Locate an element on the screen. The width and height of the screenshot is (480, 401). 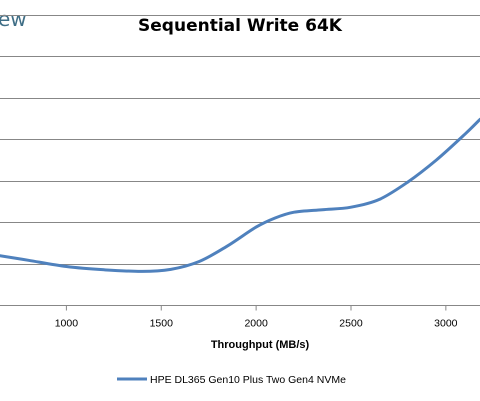
x-tick-label: 2500 is located at coordinates (351, 324).